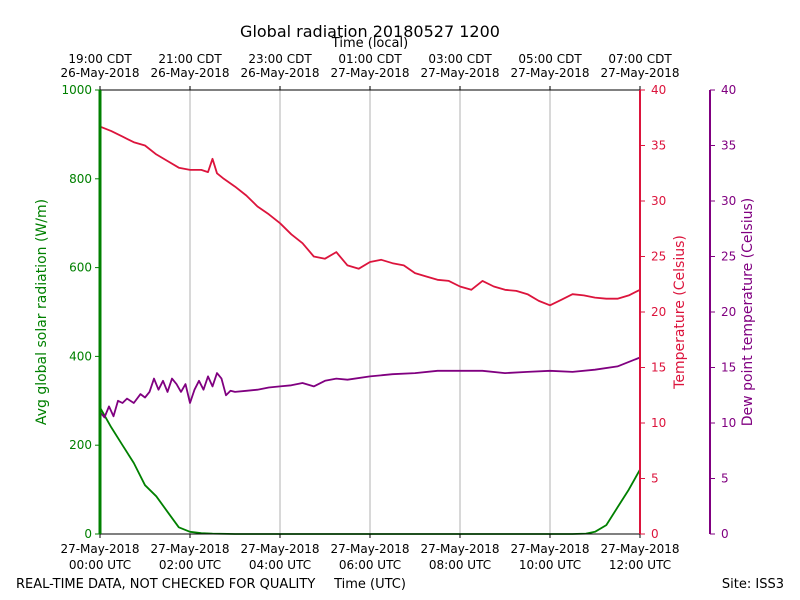 Image resolution: width=800 pixels, height=600 pixels. What do you see at coordinates (80, 445) in the screenshot?
I see `radiation-tick-label: 200` at bounding box center [80, 445].